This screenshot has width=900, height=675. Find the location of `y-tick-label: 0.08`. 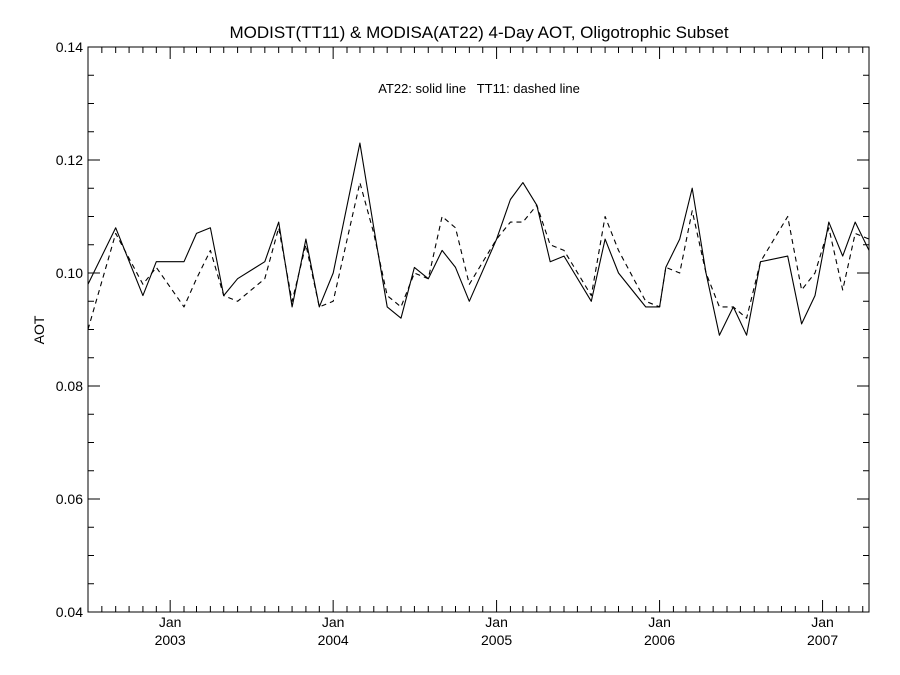

y-tick-label: 0.08 is located at coordinates (69, 386).